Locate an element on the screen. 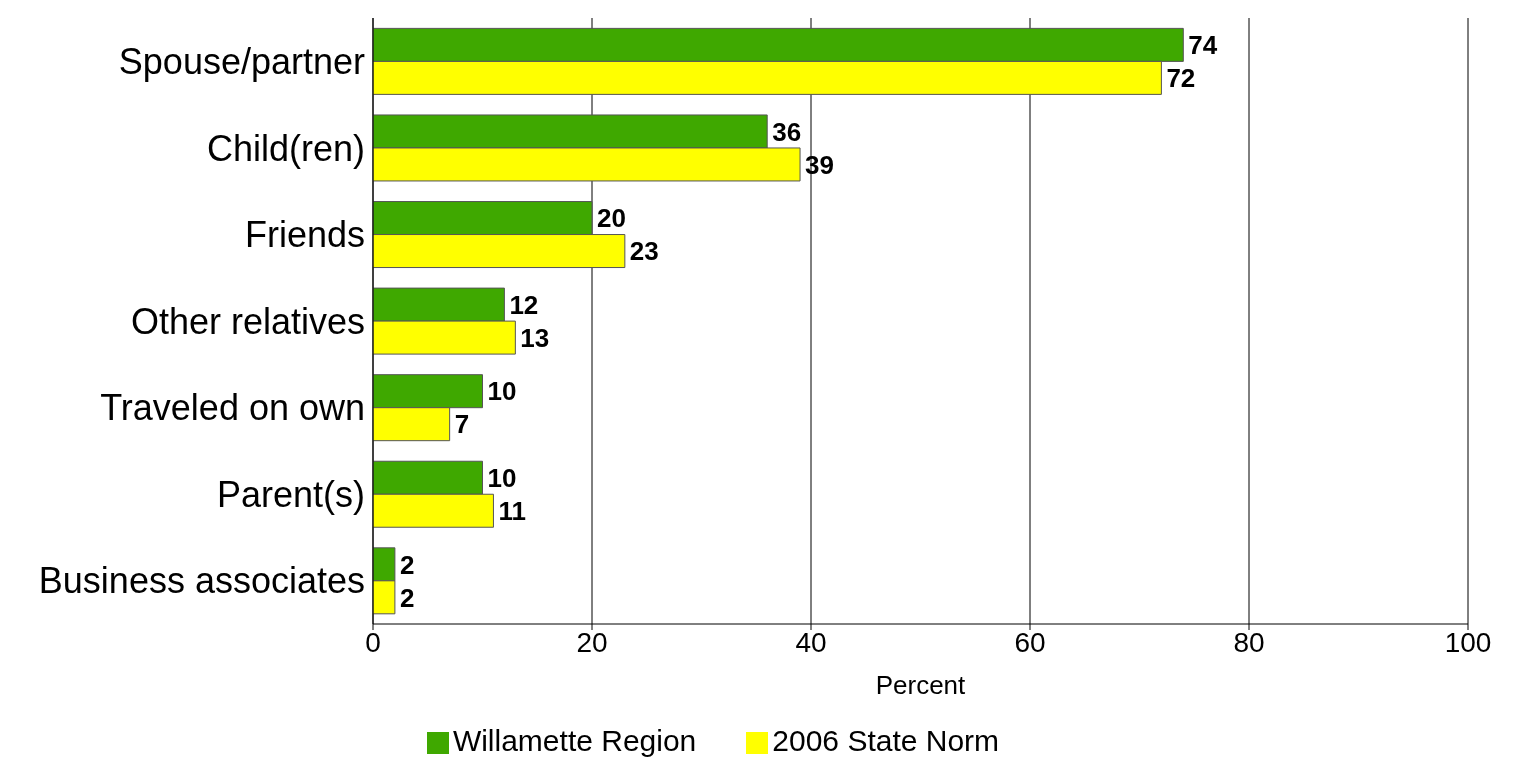 The height and width of the screenshot is (778, 1519). y-tick-label: Business associates is located at coordinates (201, 581).